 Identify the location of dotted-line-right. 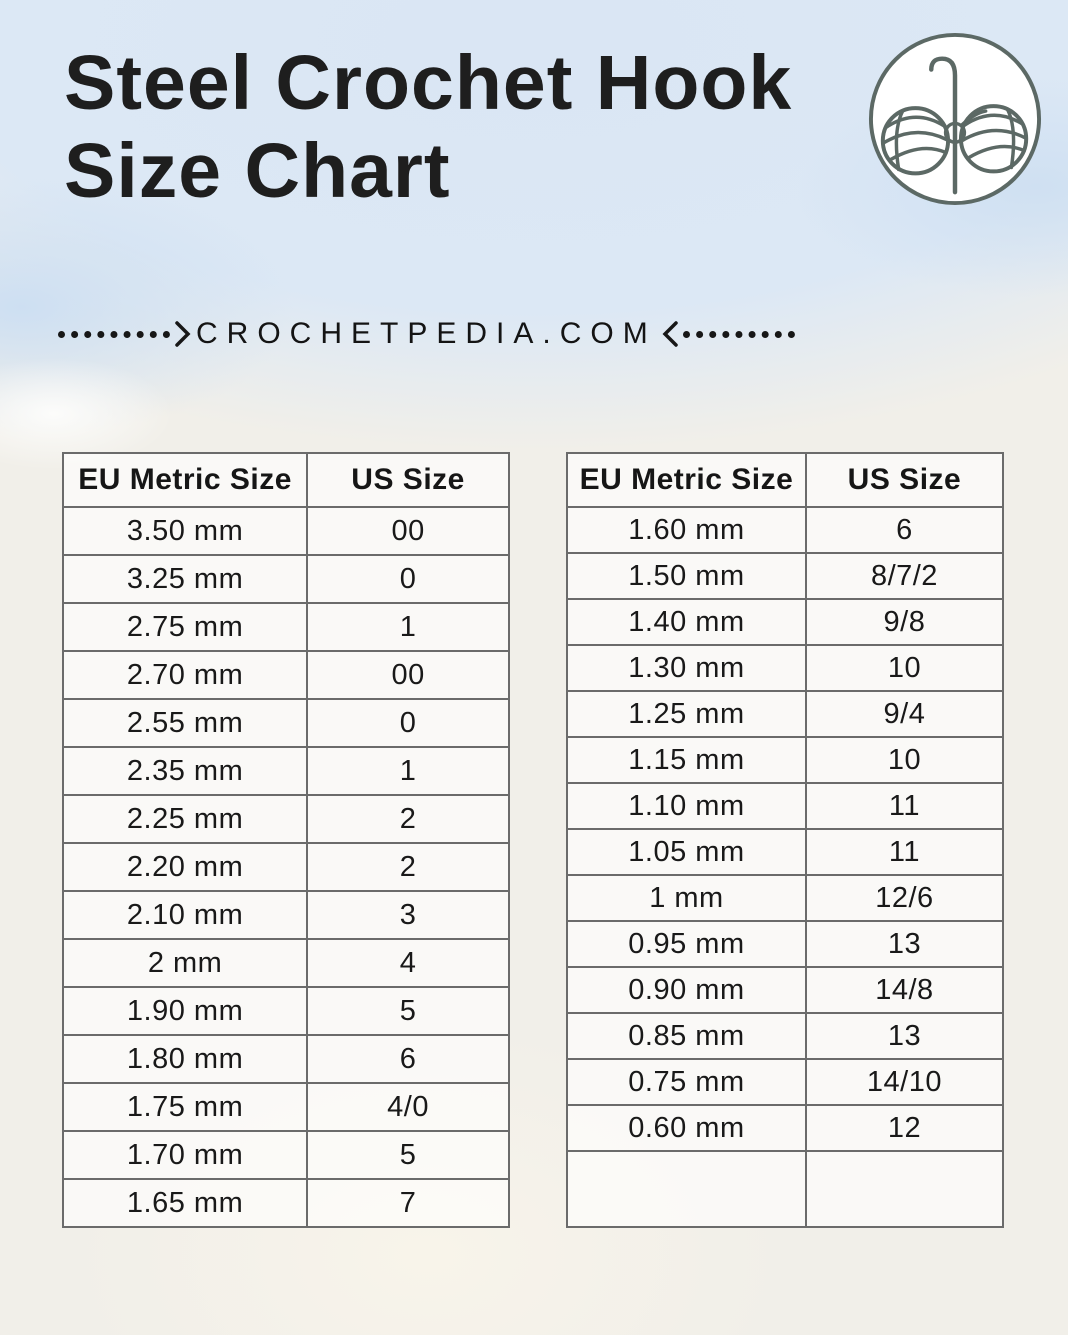
(738, 334).